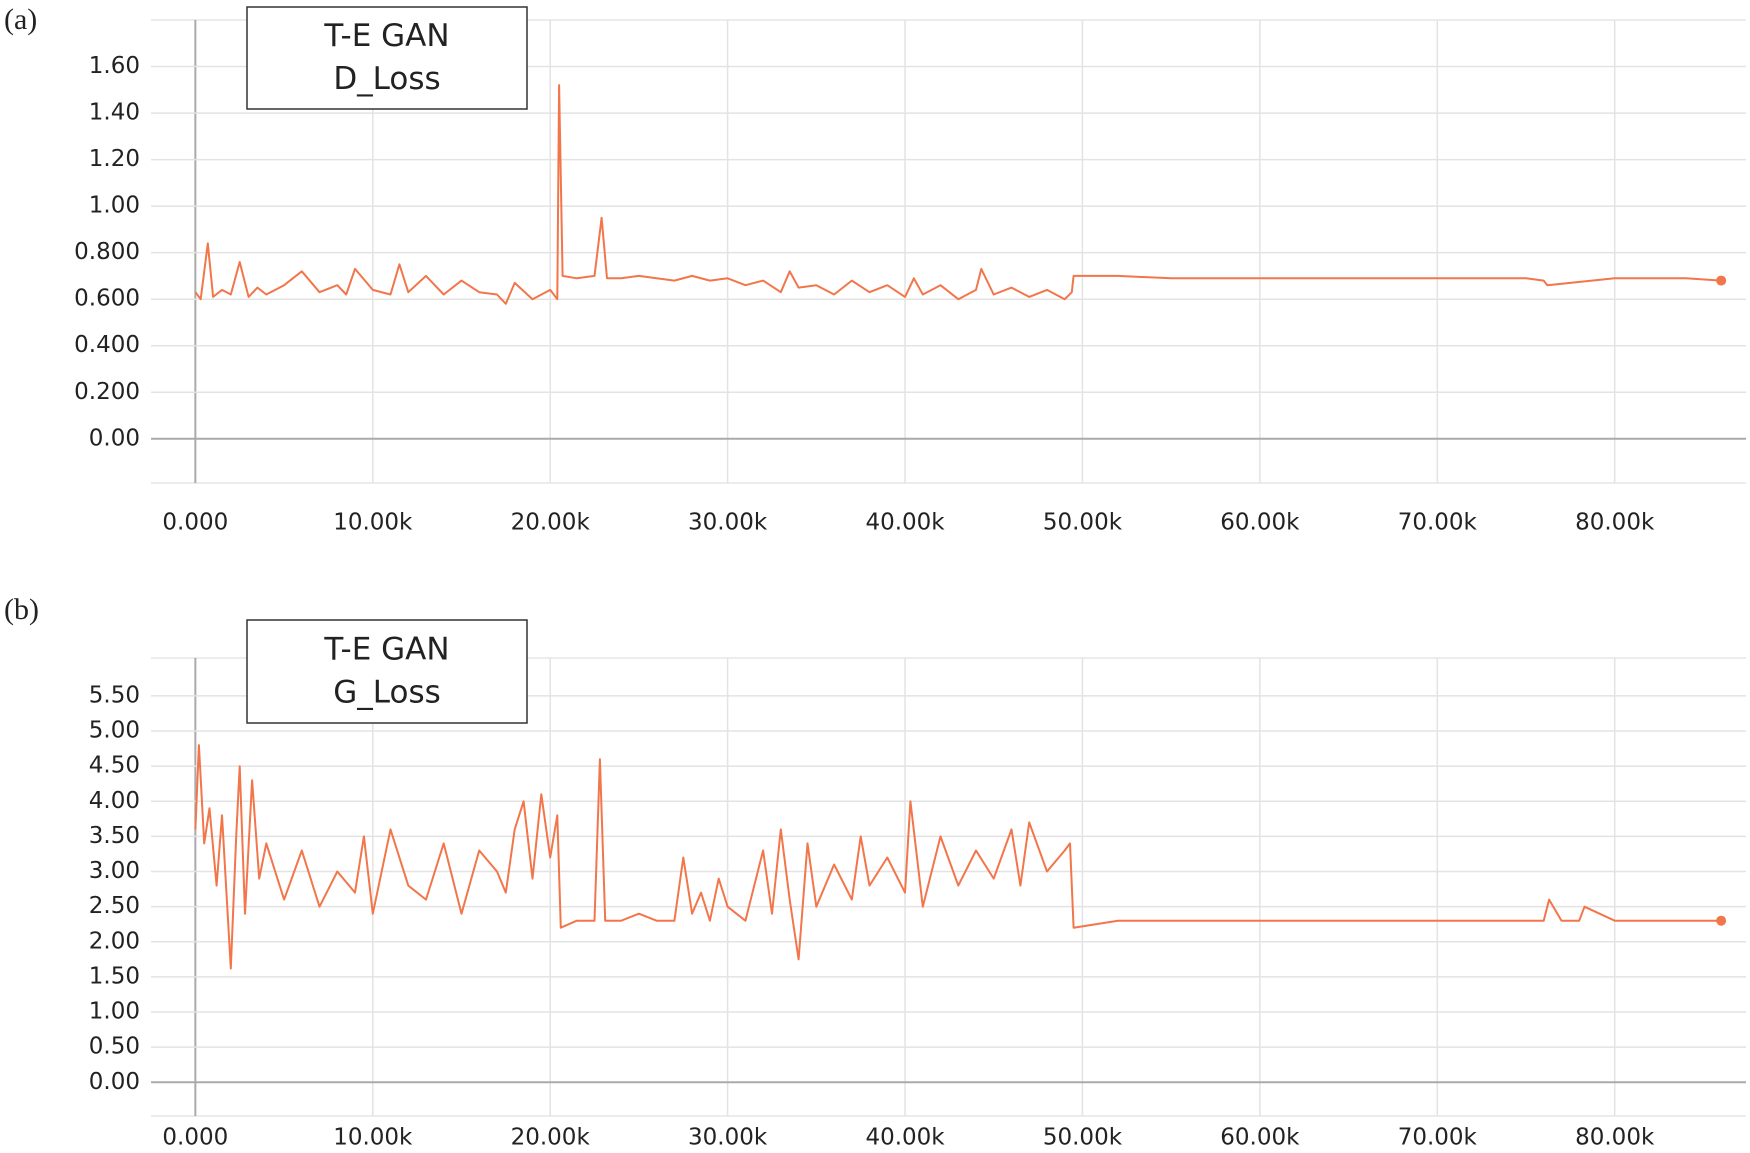 This screenshot has width=1750, height=1153. Describe the element at coordinates (114, 113) in the screenshot. I see `y-tick-label: 1.40` at that location.